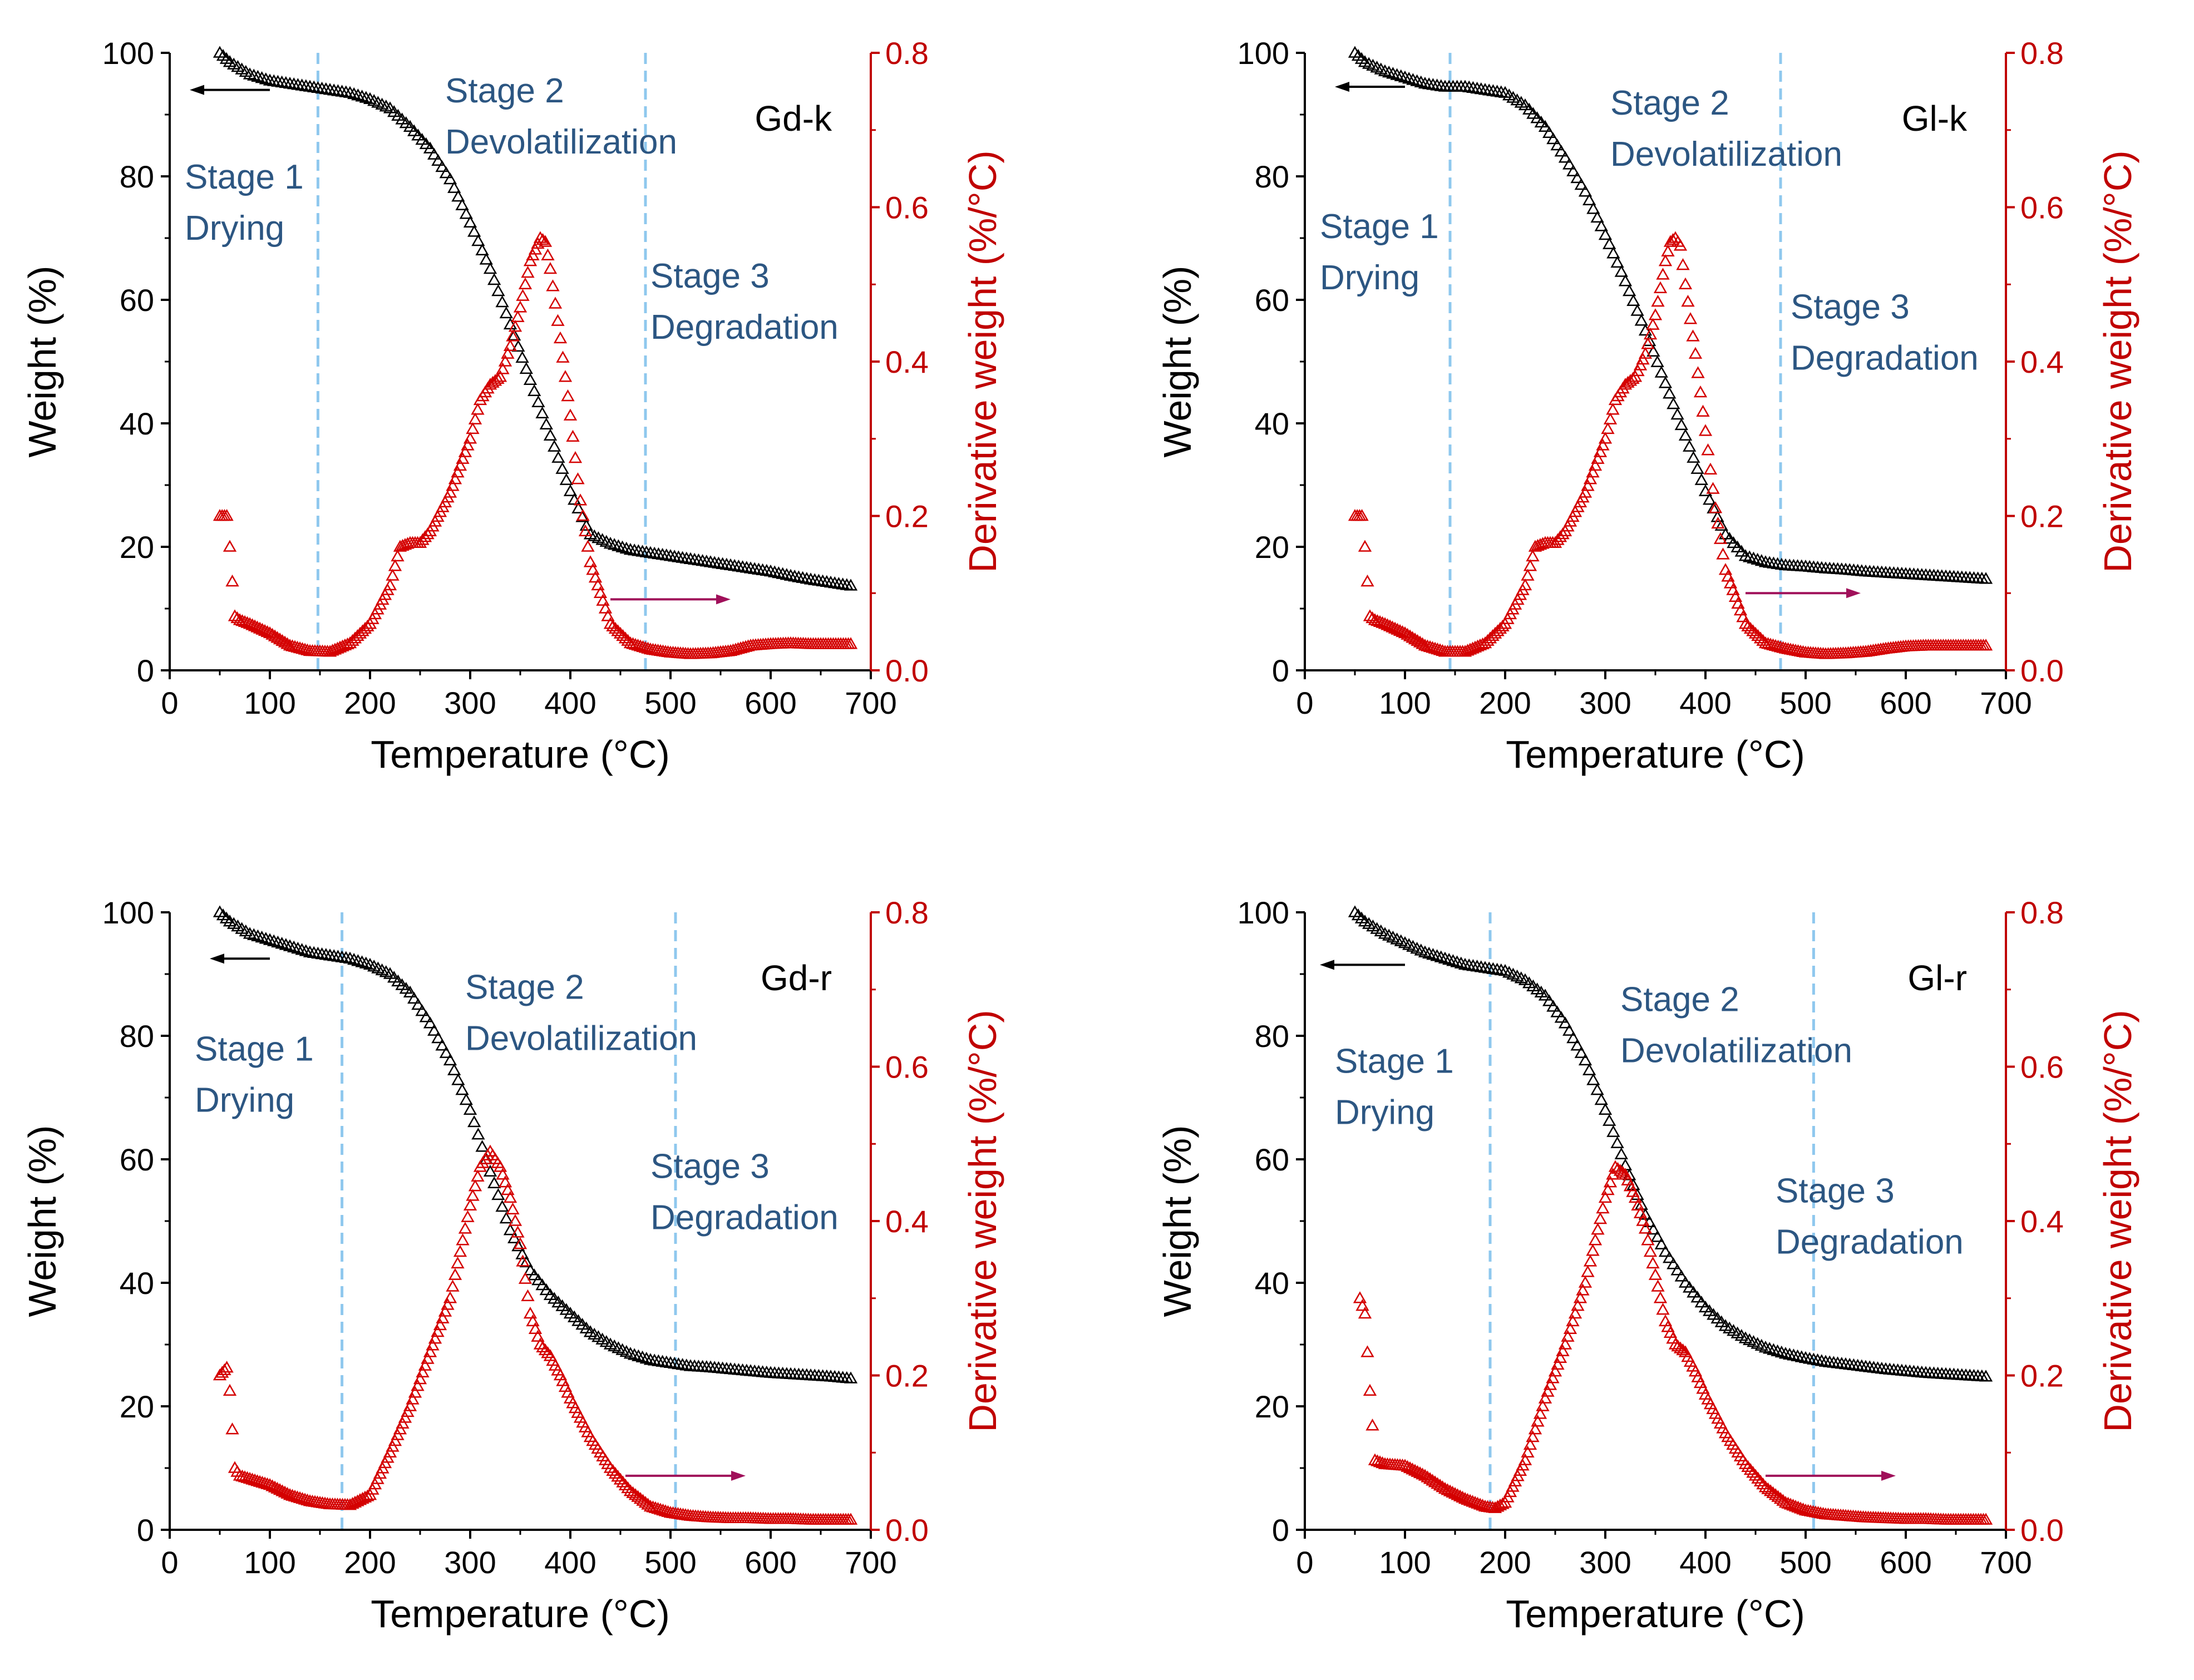 This screenshot has height=1680, width=2194. Describe the element at coordinates (1342, 87) in the screenshot. I see `weight-axis-arrowhead` at that location.